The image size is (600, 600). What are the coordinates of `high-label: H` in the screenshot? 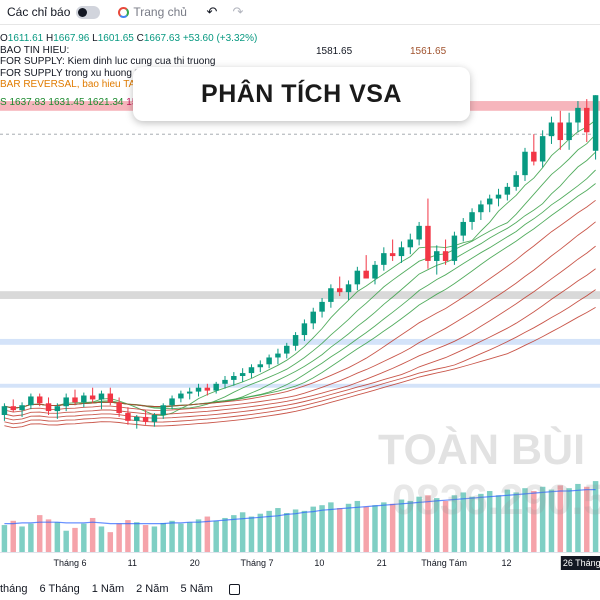 It's located at (49, 38).